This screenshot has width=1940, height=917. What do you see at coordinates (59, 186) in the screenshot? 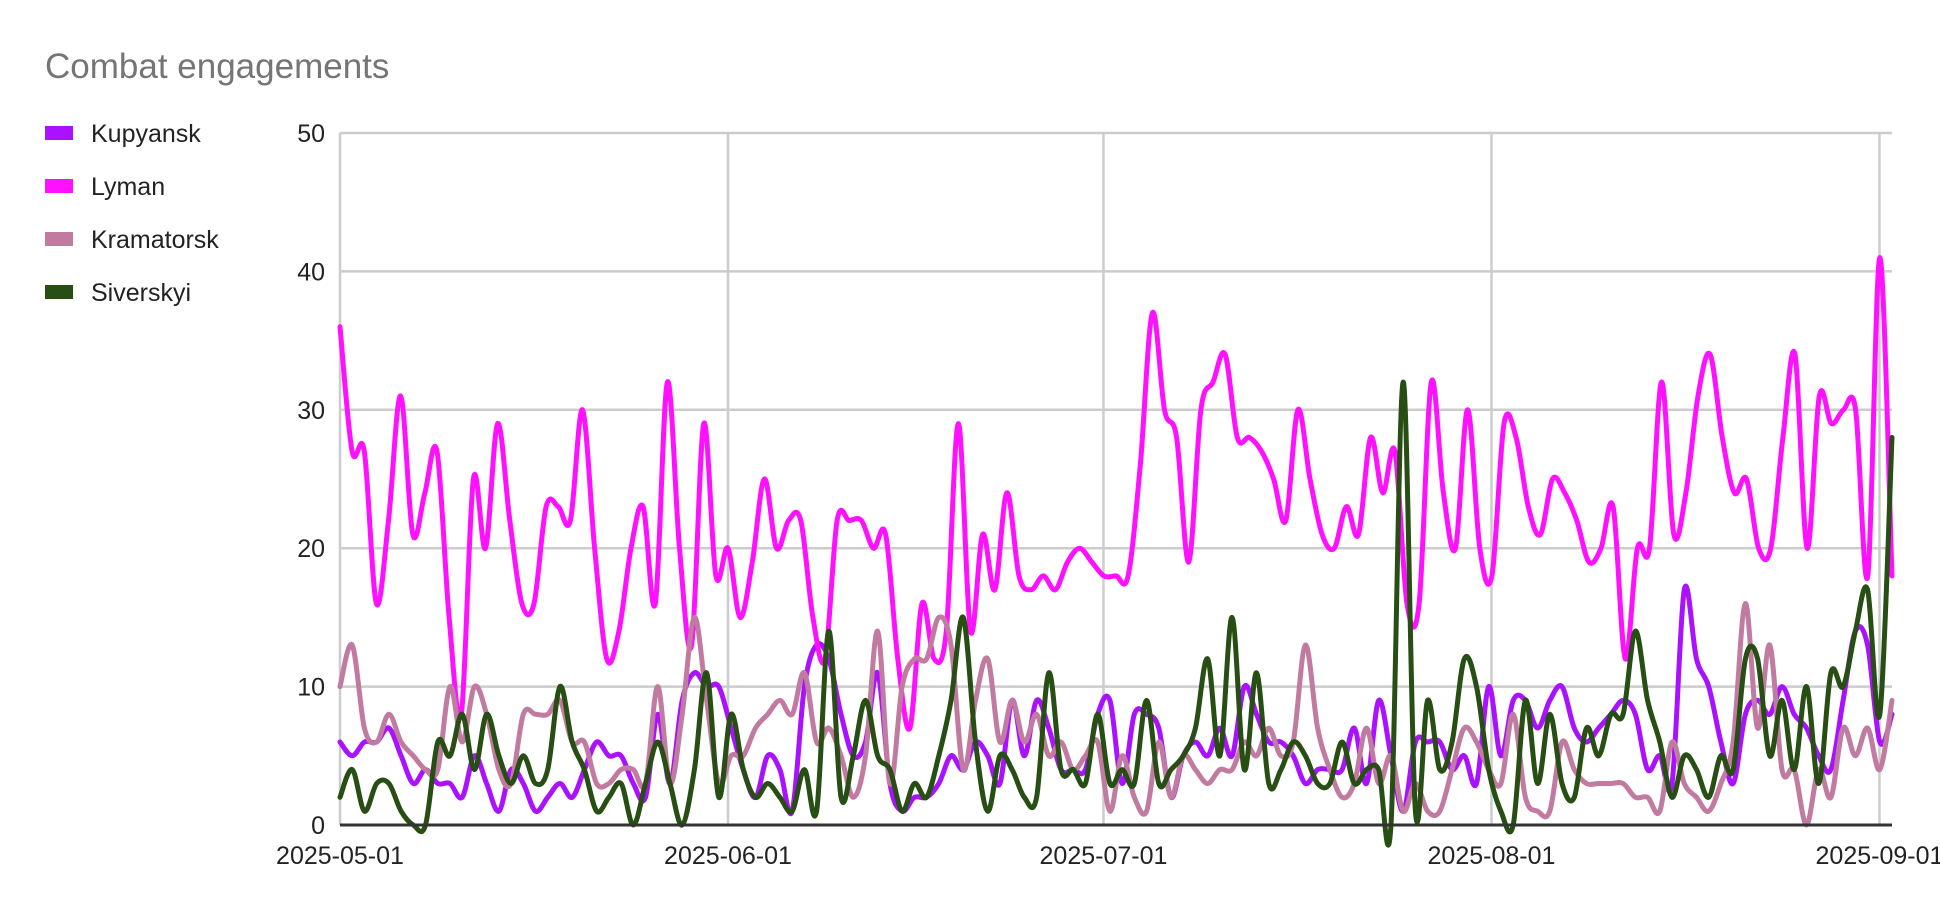
I see `legend-swatch-lyman` at bounding box center [59, 186].